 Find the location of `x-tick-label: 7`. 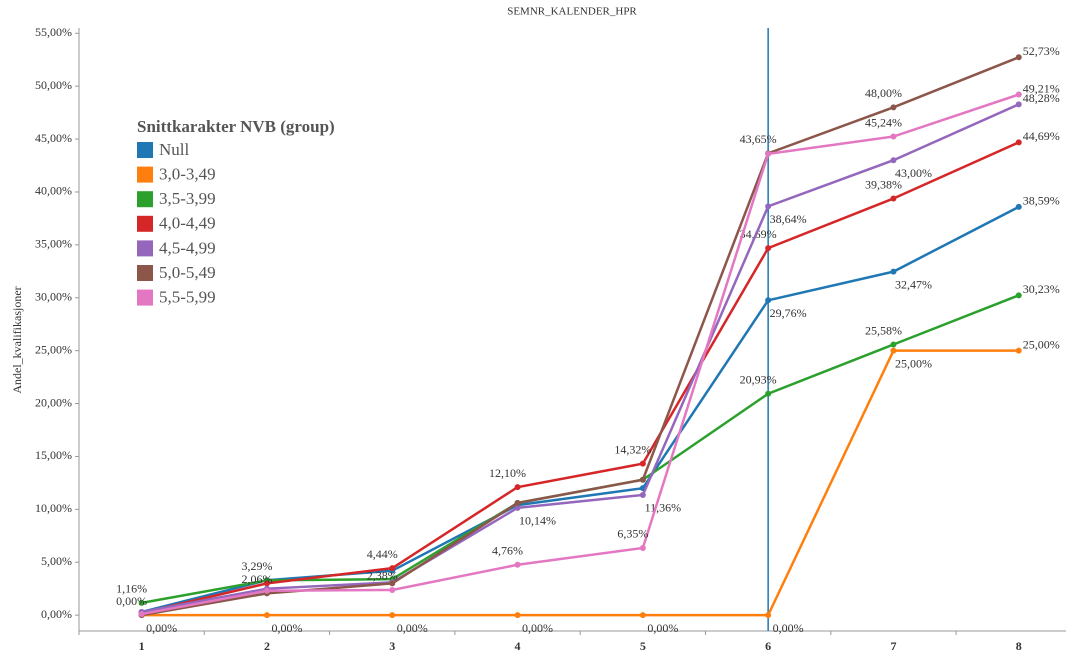

x-tick-label: 7 is located at coordinates (893, 646).